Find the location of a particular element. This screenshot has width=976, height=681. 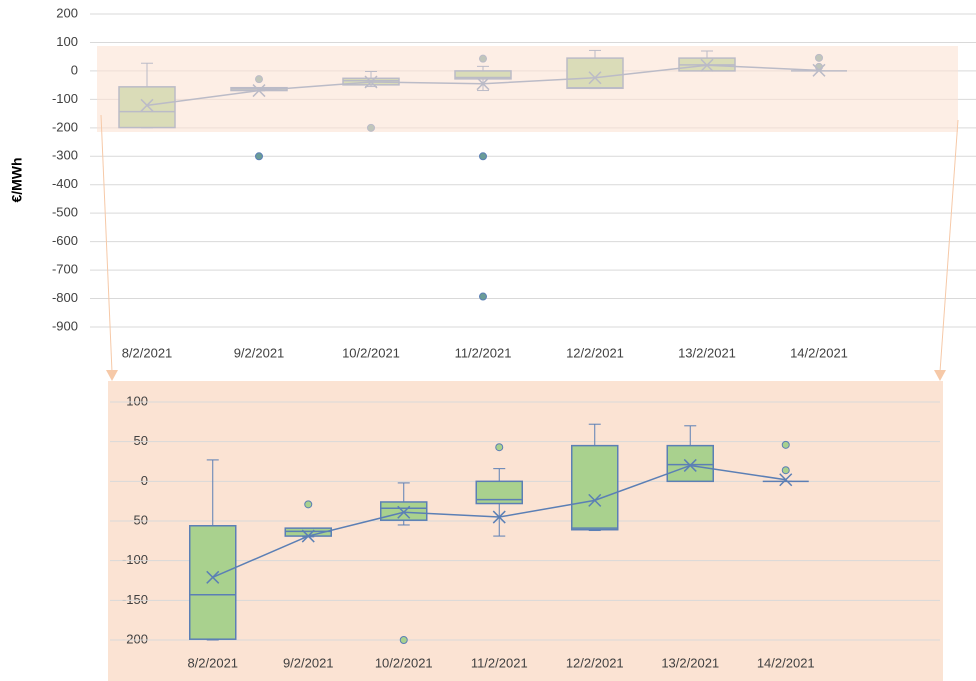

y-tick-label: -400 is located at coordinates (65, 183).